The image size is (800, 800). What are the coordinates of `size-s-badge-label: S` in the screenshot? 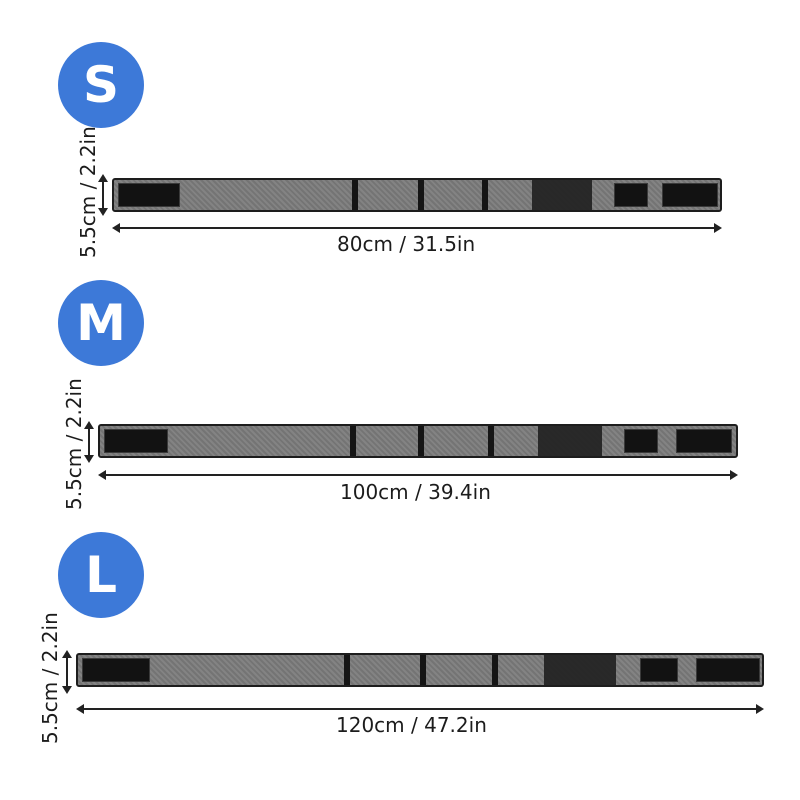 It's located at (100, 85).